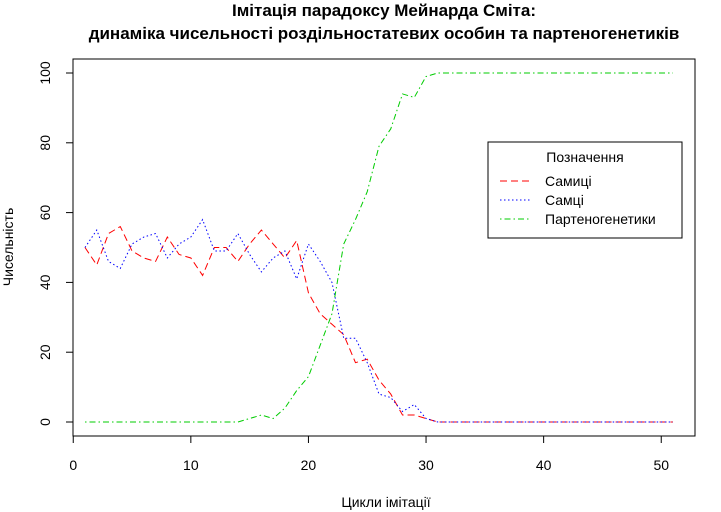 This screenshot has width=721, height=512. What do you see at coordinates (45, 213) in the screenshot?
I see `y-tick-label: 60` at bounding box center [45, 213].